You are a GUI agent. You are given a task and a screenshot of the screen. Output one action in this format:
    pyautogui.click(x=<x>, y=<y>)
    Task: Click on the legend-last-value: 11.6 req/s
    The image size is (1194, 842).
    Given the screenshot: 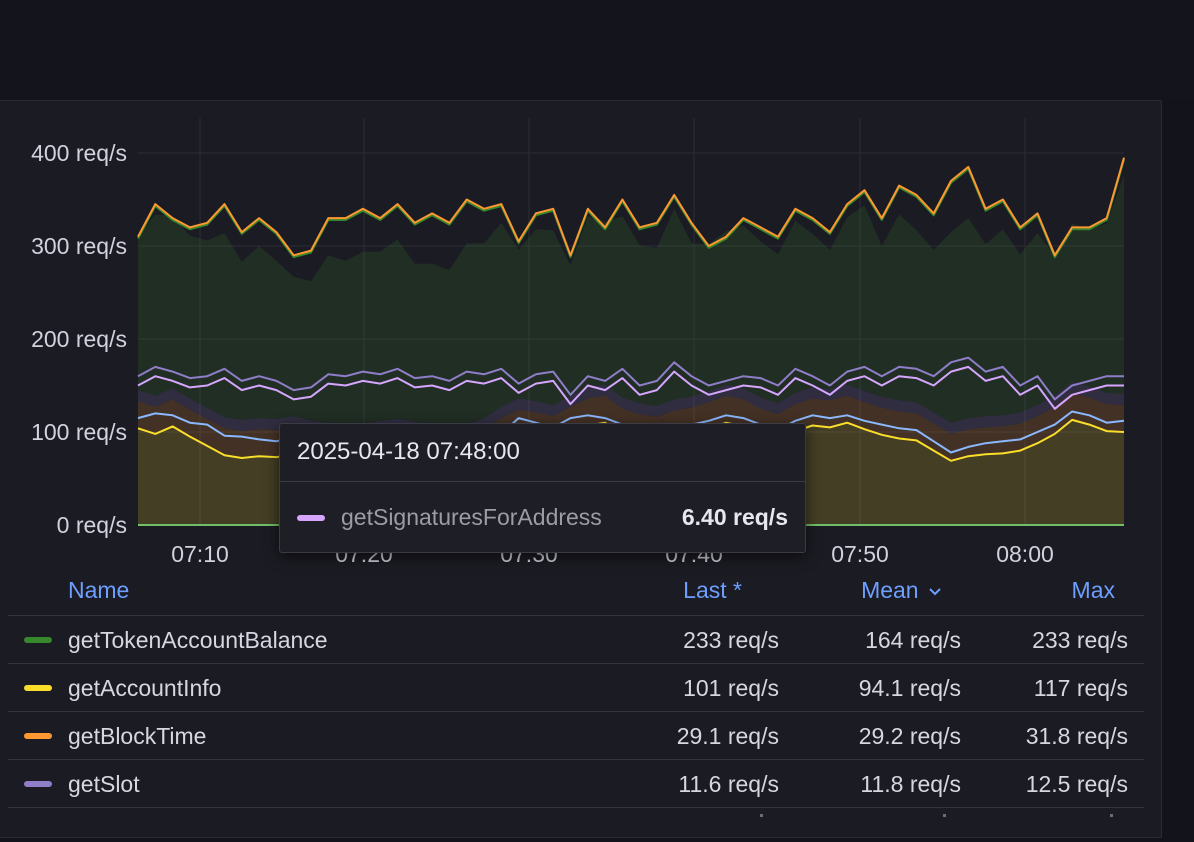 What is the action you would take?
    pyautogui.click(x=728, y=784)
    